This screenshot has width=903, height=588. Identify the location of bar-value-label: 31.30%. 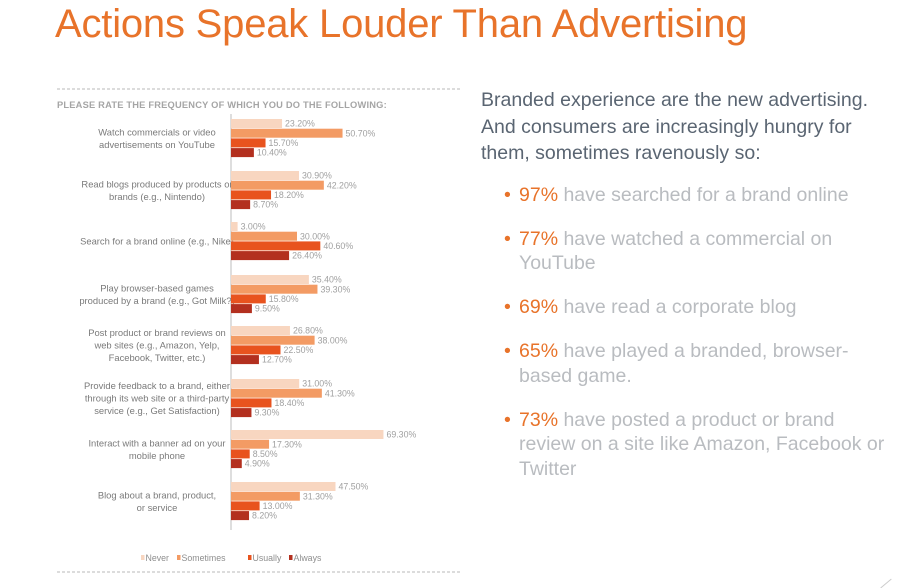
(318, 496).